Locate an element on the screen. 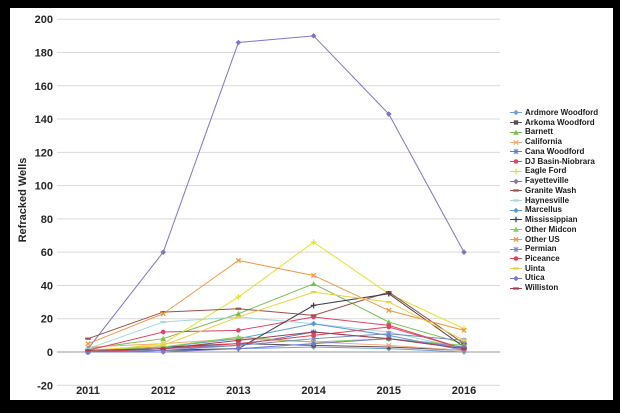 The height and width of the screenshot is (413, 620). series-mississippian is located at coordinates (276, 322).